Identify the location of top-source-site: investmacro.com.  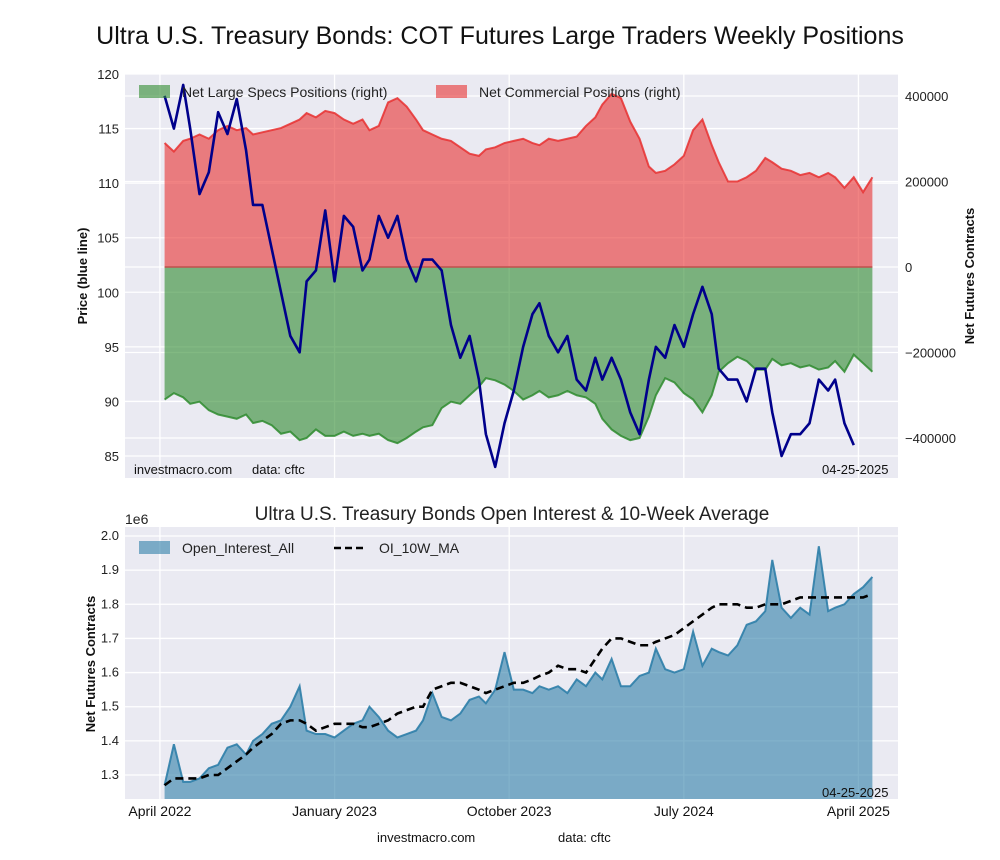
(183, 469).